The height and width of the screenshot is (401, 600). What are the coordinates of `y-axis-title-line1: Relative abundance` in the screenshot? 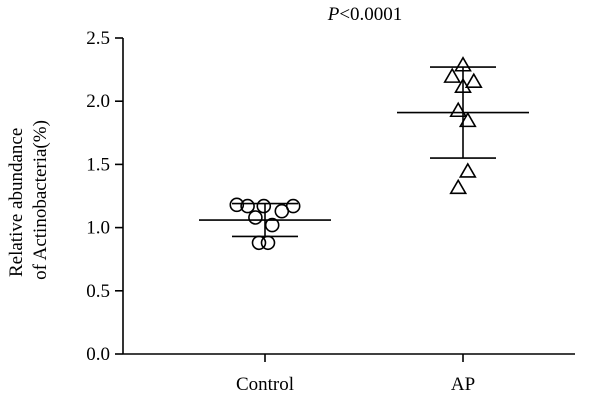 It's located at (16, 202).